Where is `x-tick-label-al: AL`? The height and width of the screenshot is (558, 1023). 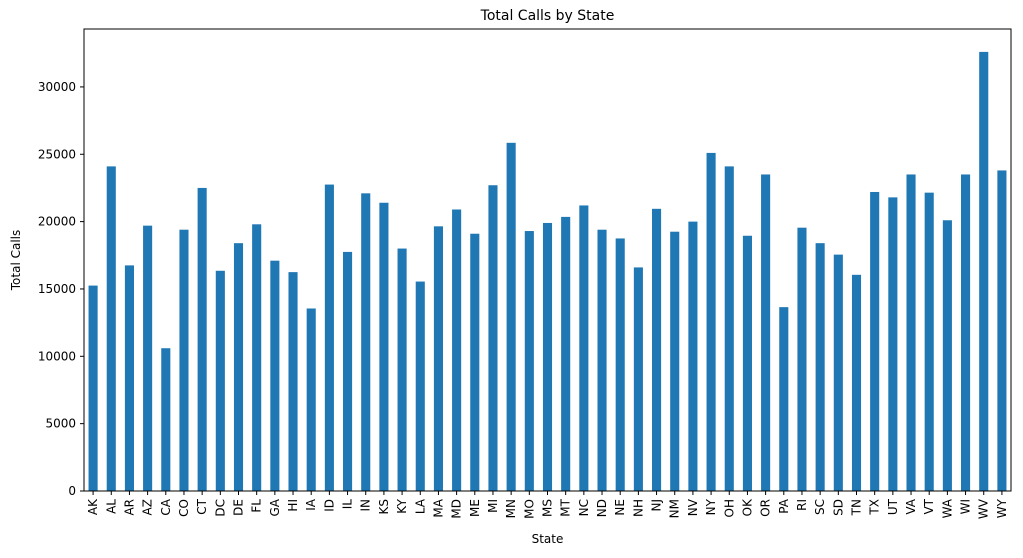
x-tick-label-al: AL is located at coordinates (111, 506).